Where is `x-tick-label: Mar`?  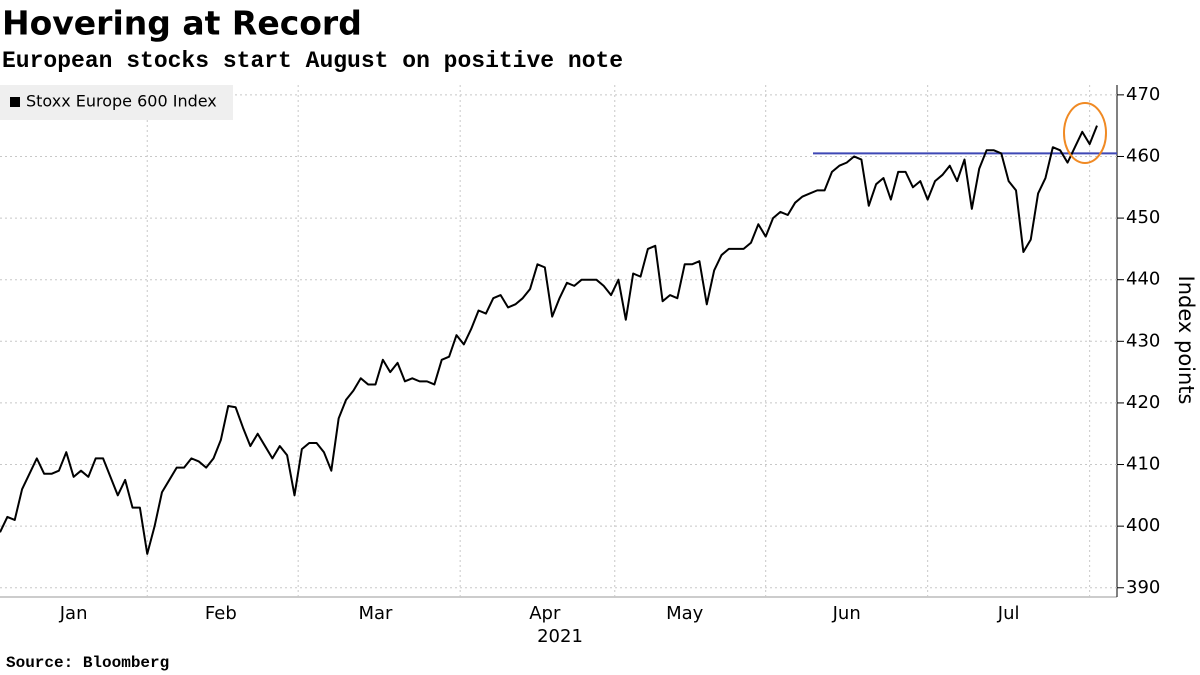
x-tick-label: Mar is located at coordinates (375, 613).